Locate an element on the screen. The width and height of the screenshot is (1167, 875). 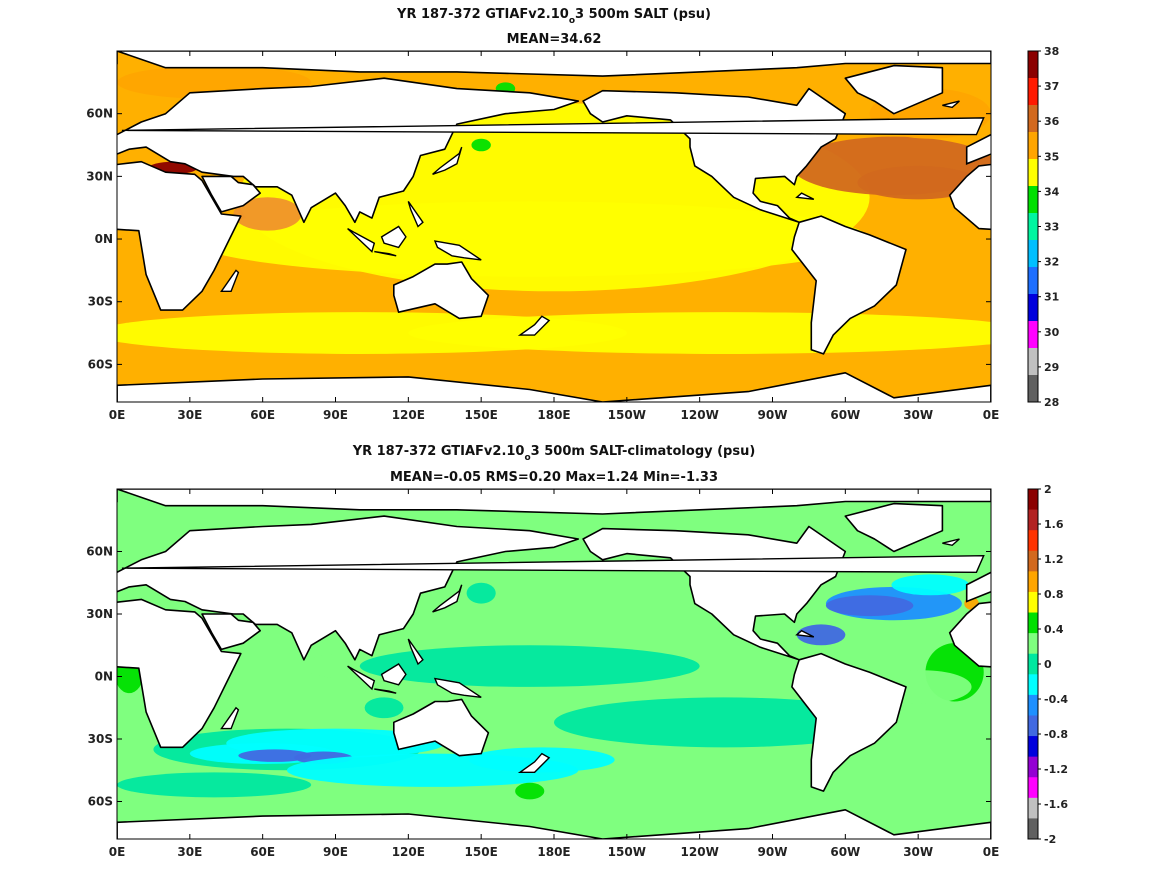
x-tick-label: 180E is located at coordinates (553, 852).